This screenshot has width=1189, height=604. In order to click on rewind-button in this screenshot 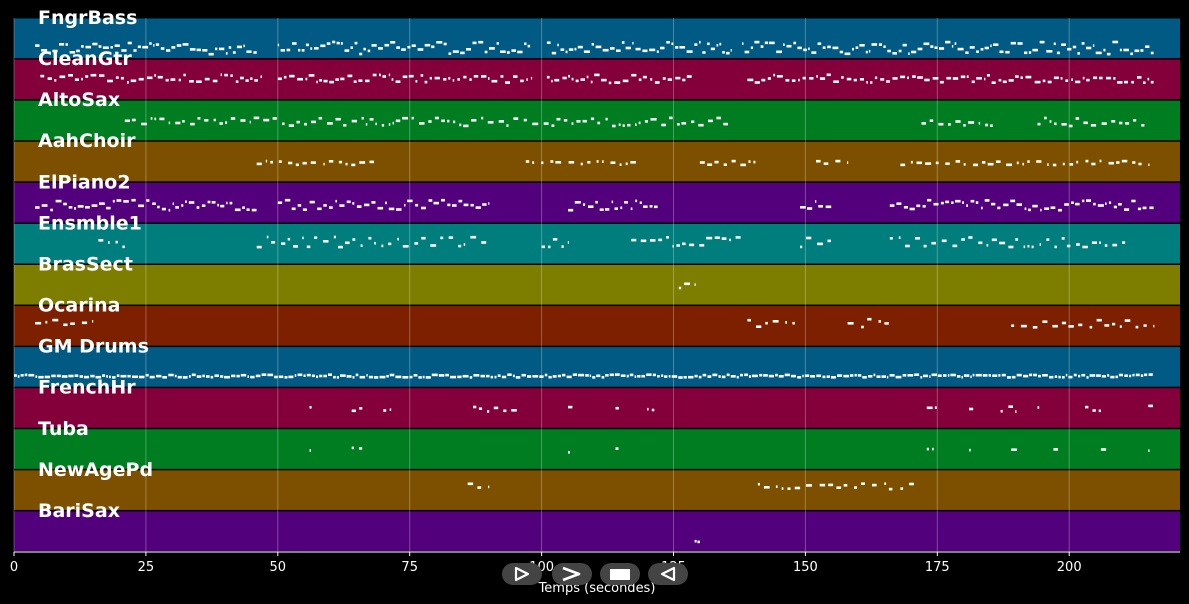, I will do `click(668, 574)`.